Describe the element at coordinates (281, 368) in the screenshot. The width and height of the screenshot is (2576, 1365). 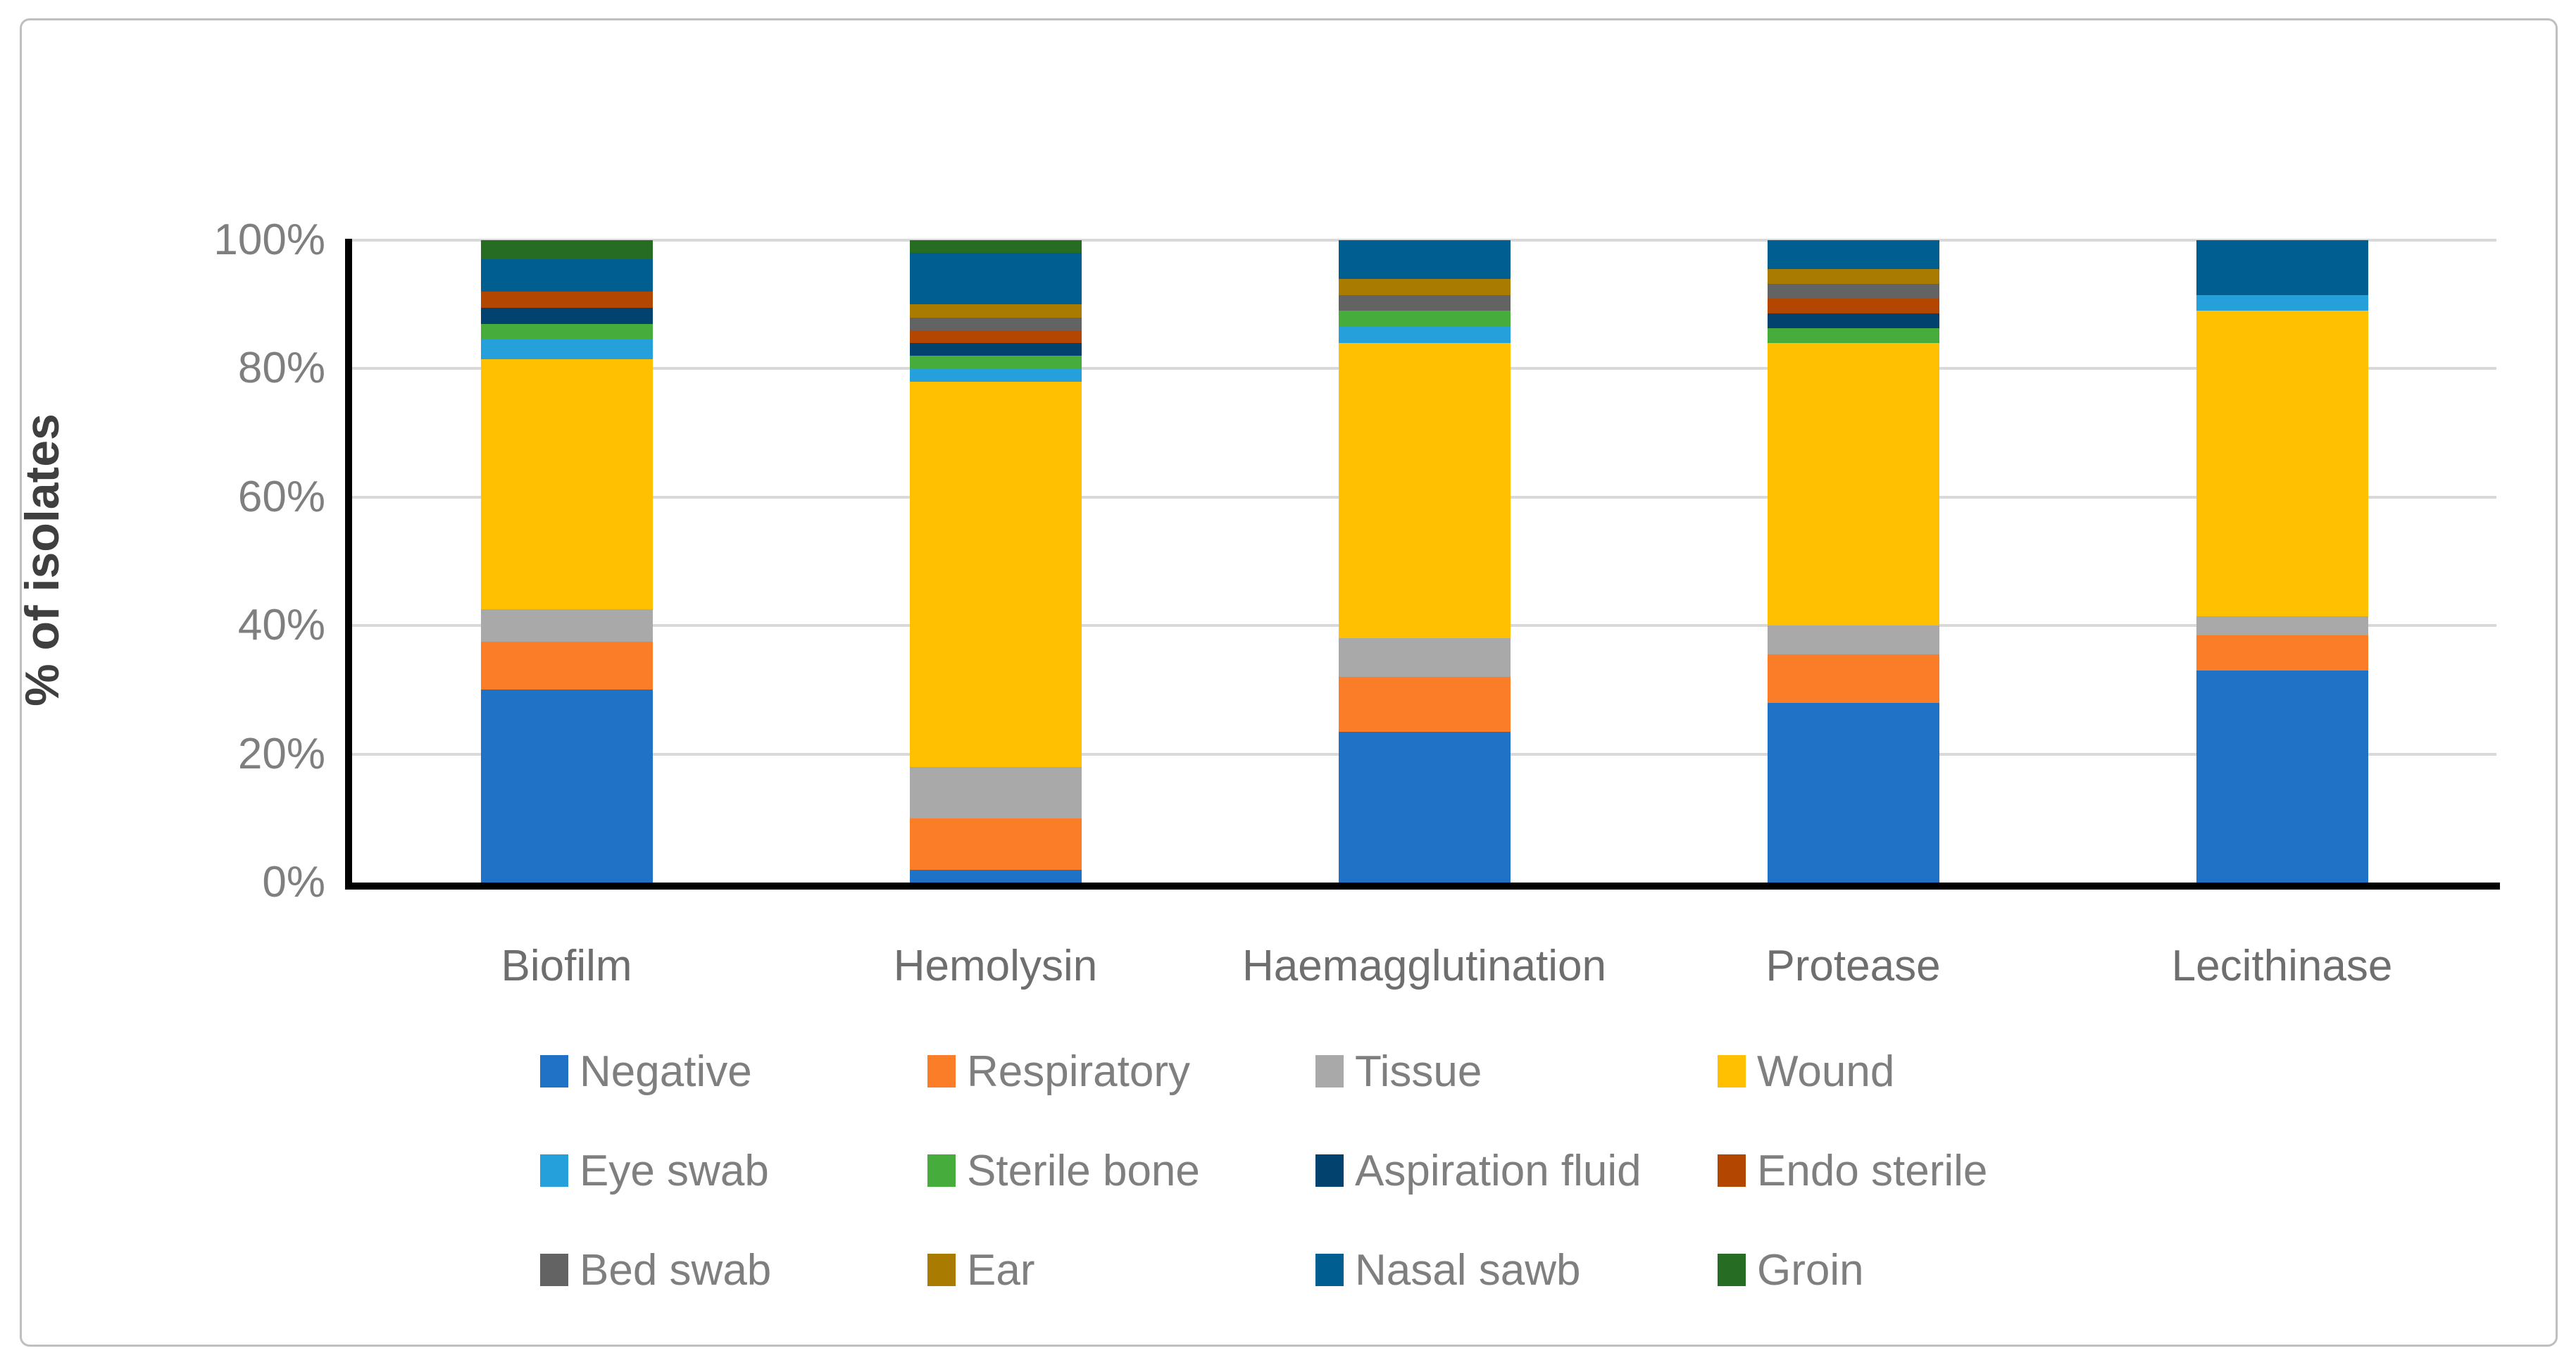
I see `y-tick-label: 80%` at that location.